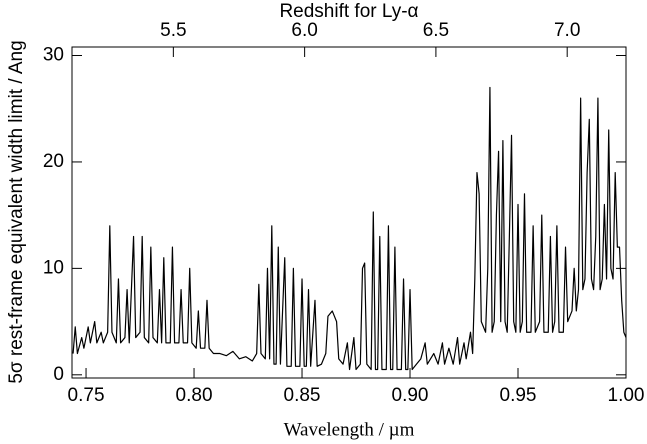  What do you see at coordinates (86, 395) in the screenshot?
I see `x-tick-label: 0.75` at bounding box center [86, 395].